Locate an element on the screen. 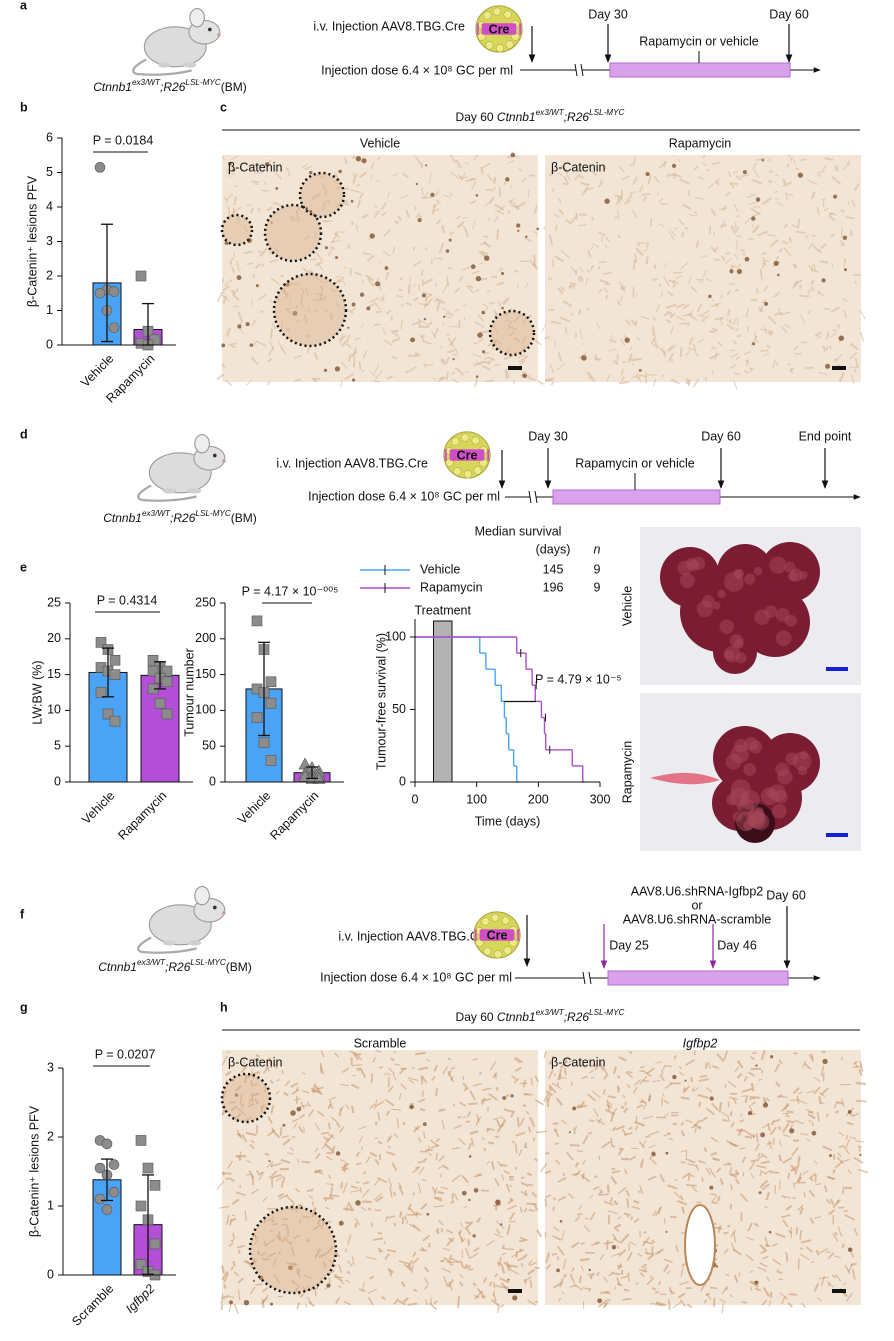 The image size is (894, 1341). liver-nodule is located at coordinates (721, 594).